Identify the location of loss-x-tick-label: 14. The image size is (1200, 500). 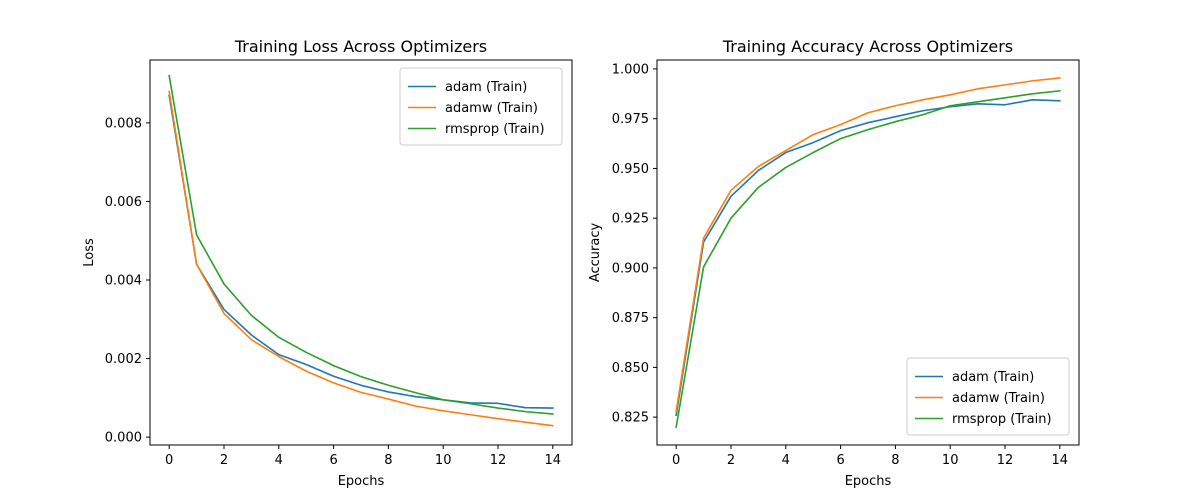
(553, 460).